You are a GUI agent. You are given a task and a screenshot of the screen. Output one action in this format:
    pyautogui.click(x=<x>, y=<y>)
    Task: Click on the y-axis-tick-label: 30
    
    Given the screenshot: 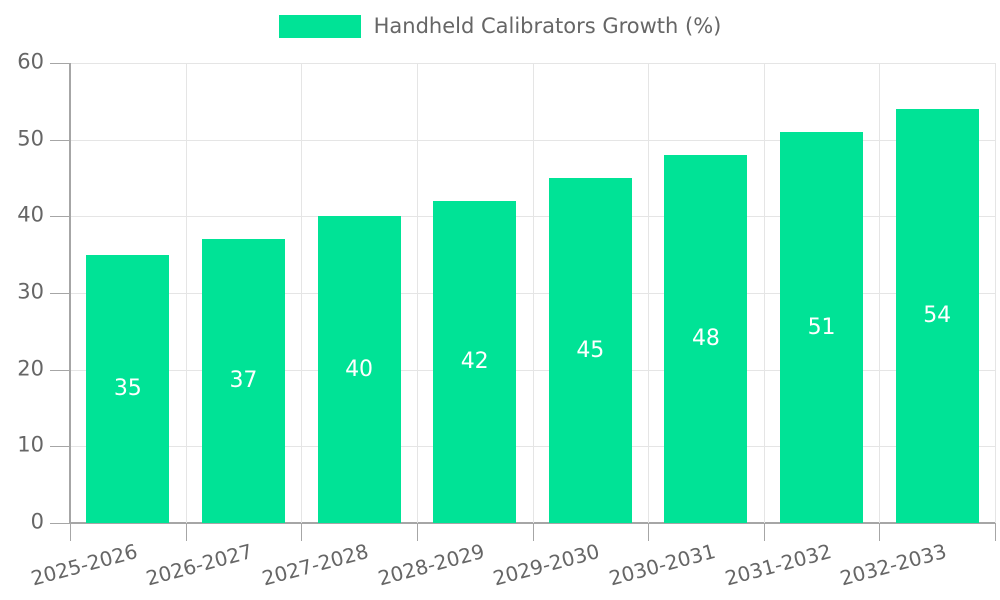 What is the action you would take?
    pyautogui.click(x=30, y=291)
    